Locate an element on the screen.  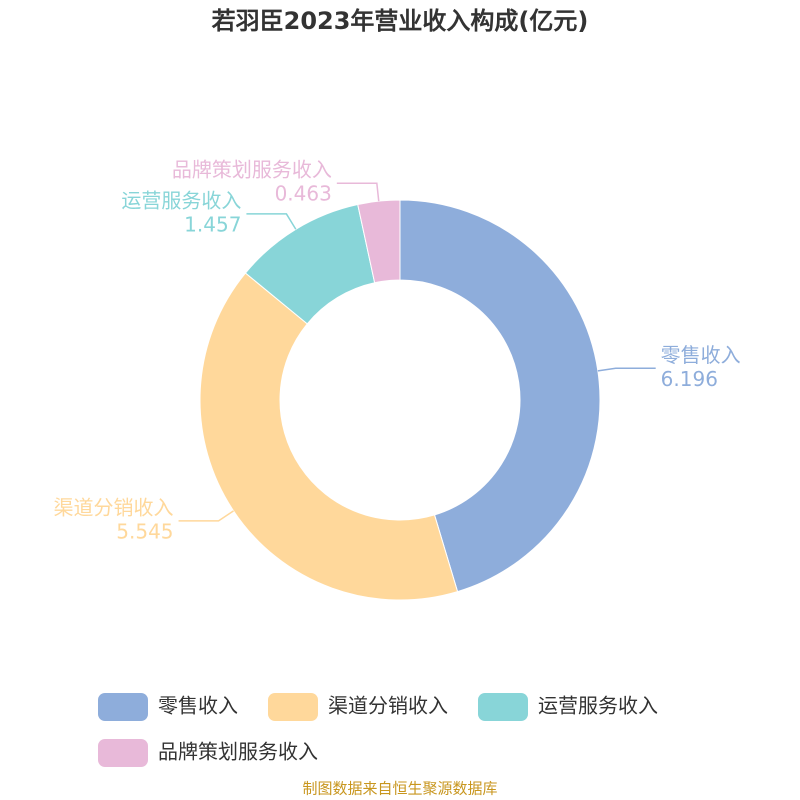
chart-title: 若羽臣2023年营业收入构成(亿元) is located at coordinates (400, 21).